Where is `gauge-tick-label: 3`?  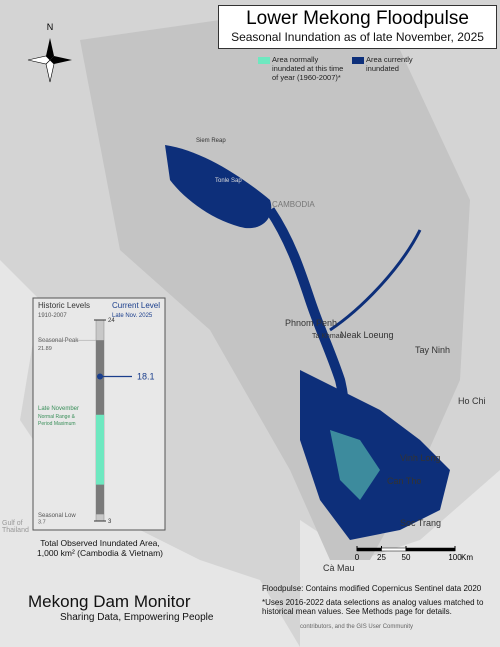
gauge-tick-label: 3 is located at coordinates (110, 522).